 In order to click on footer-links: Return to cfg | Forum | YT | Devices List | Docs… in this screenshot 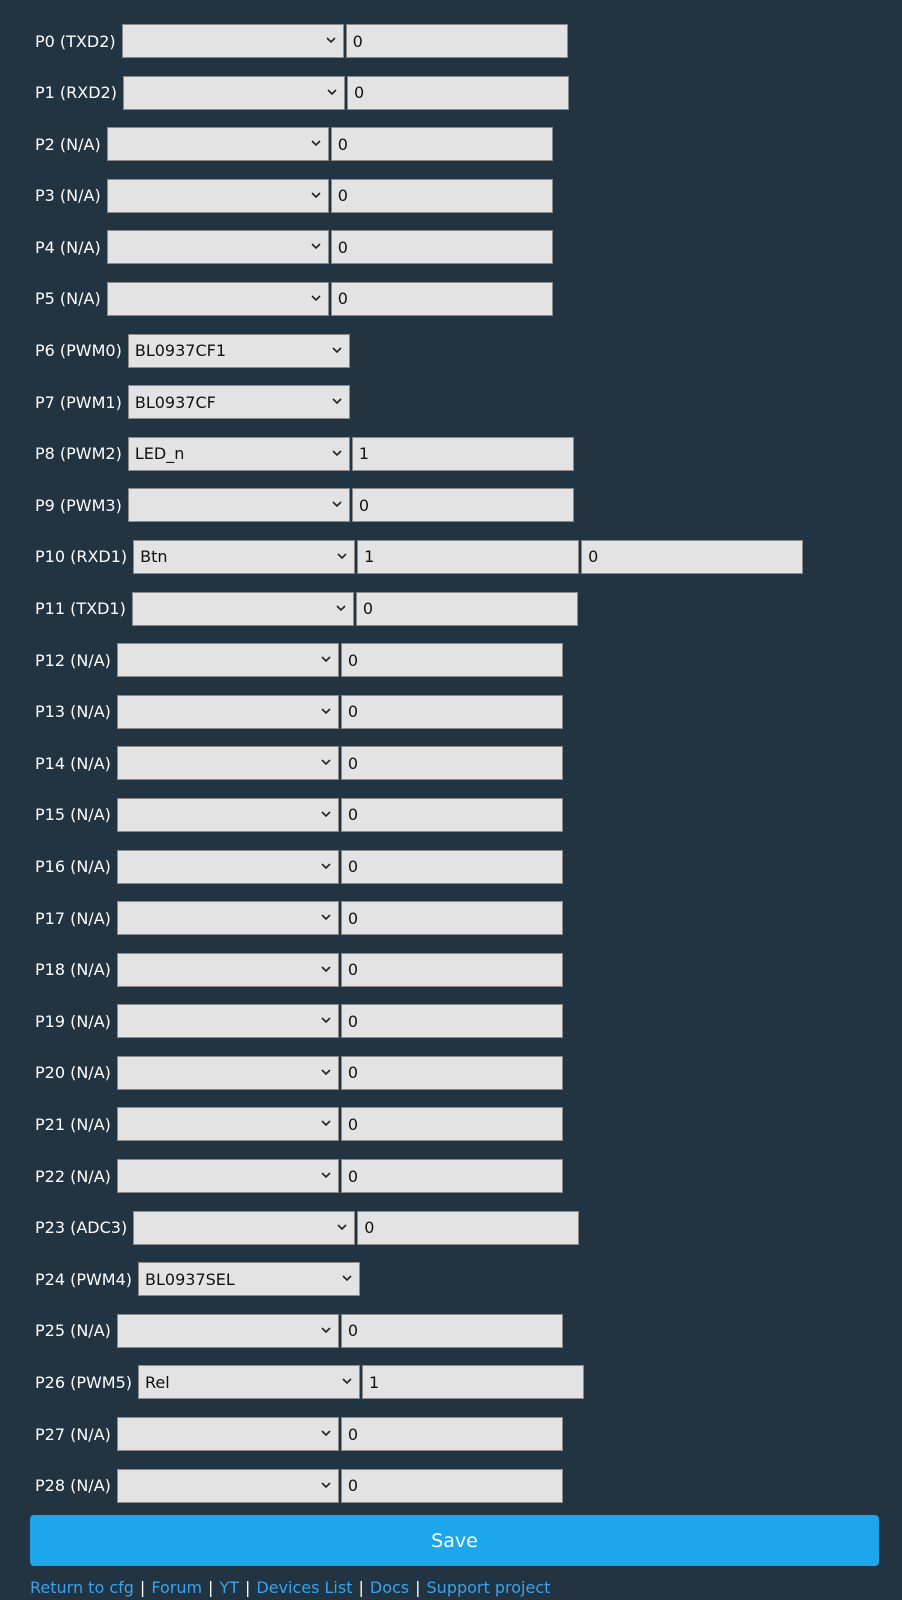, I will do `click(290, 1587)`.